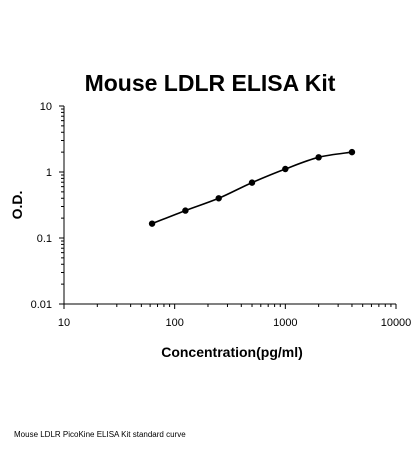 The image size is (420, 450). What do you see at coordinates (64, 323) in the screenshot?
I see `x-tick-label: 10` at bounding box center [64, 323].